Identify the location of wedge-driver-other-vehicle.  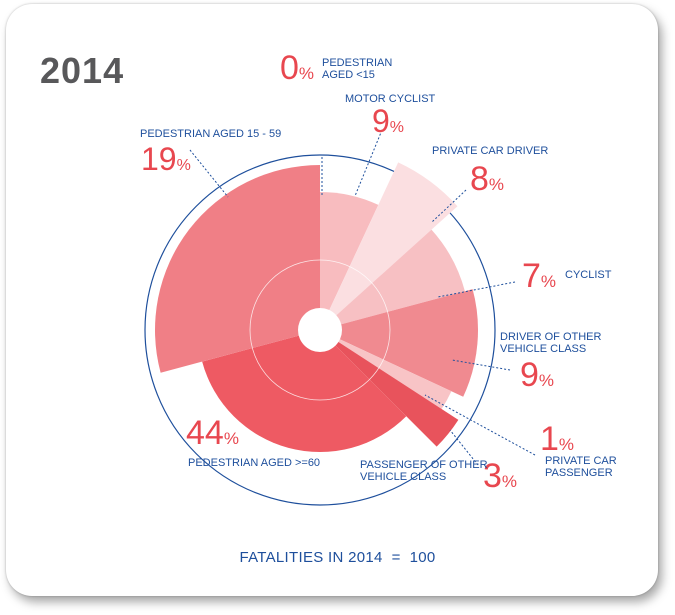
(399, 343).